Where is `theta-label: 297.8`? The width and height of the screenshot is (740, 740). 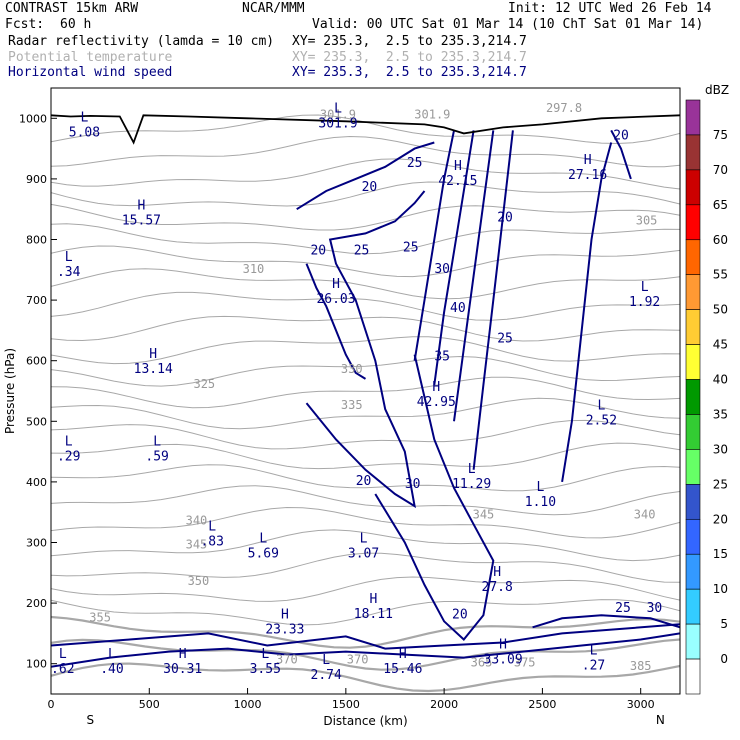
theta-label: 297.8 is located at coordinates (564, 108).